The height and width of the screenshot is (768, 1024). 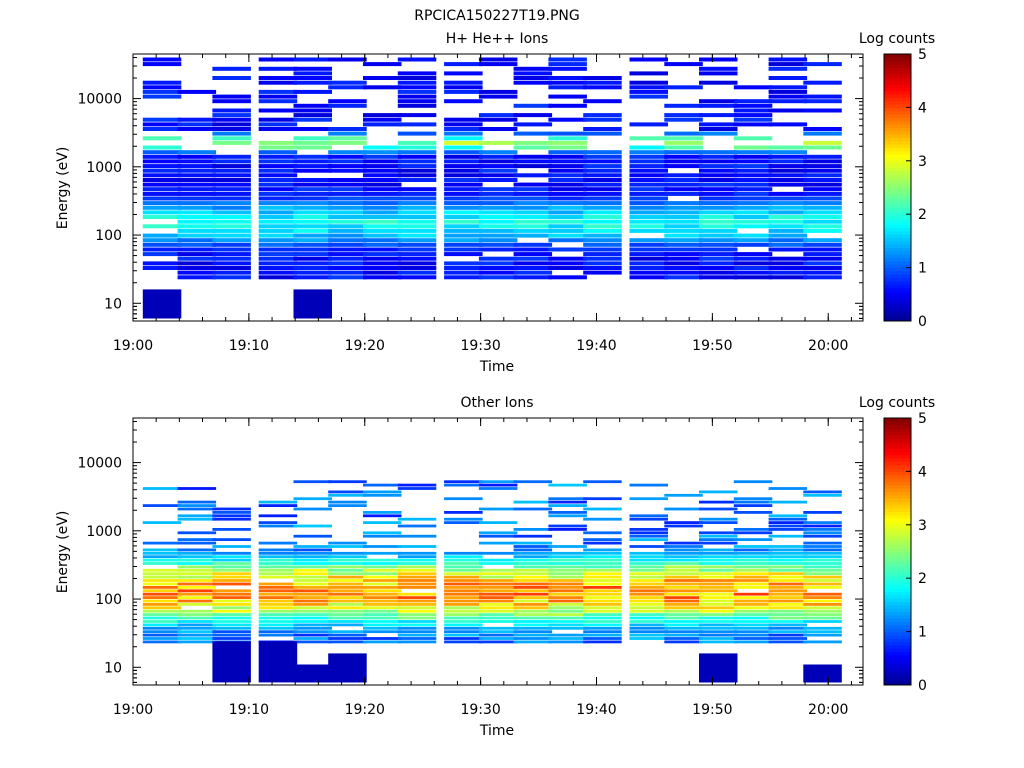 I want to click on colorbar-frame, so click(x=897, y=187).